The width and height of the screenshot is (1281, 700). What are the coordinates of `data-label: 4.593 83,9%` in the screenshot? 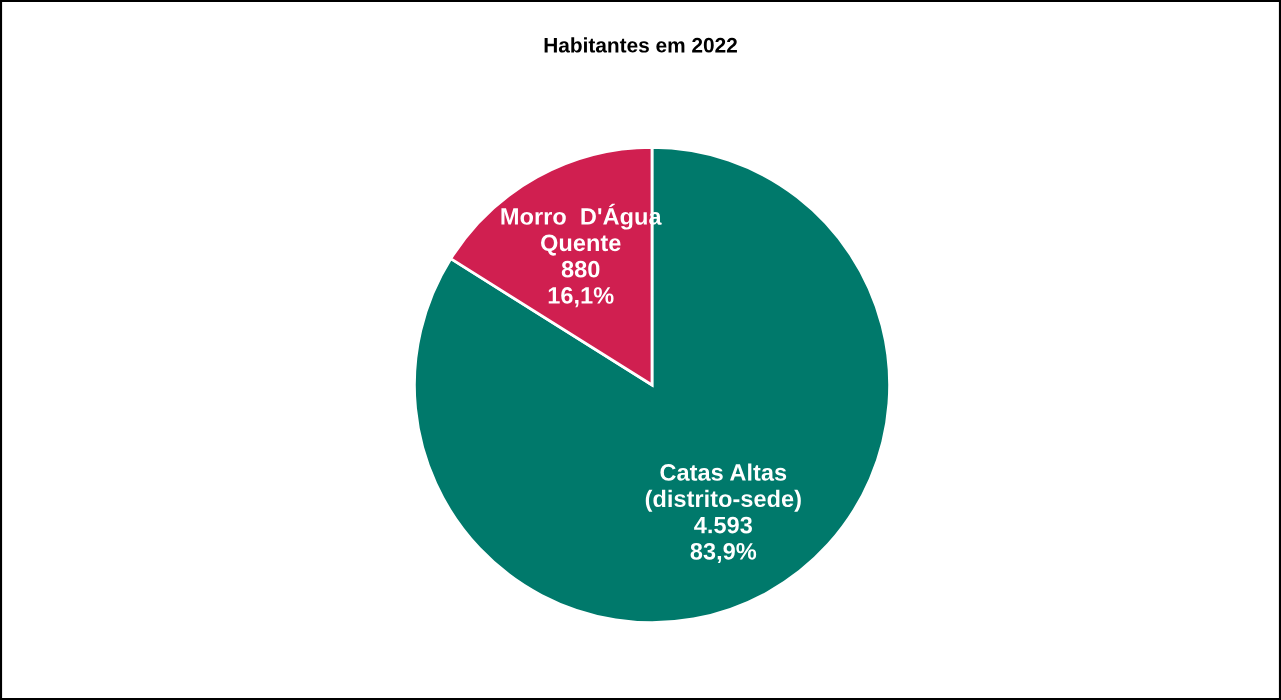 It's located at (723, 540).